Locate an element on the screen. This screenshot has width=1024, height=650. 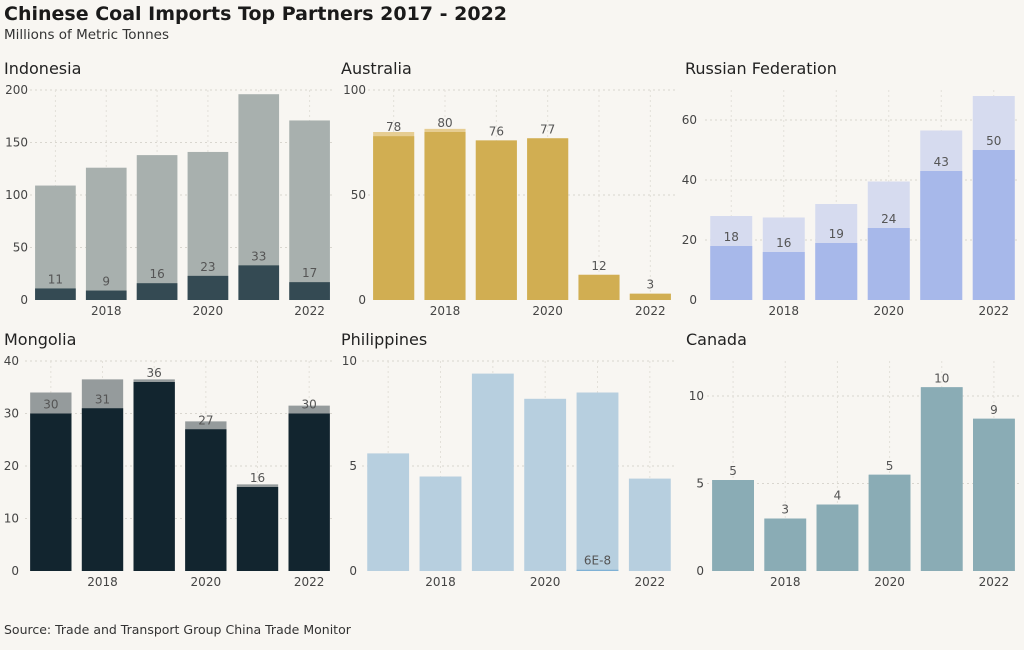
panel-title: Australia is located at coordinates (376, 68).